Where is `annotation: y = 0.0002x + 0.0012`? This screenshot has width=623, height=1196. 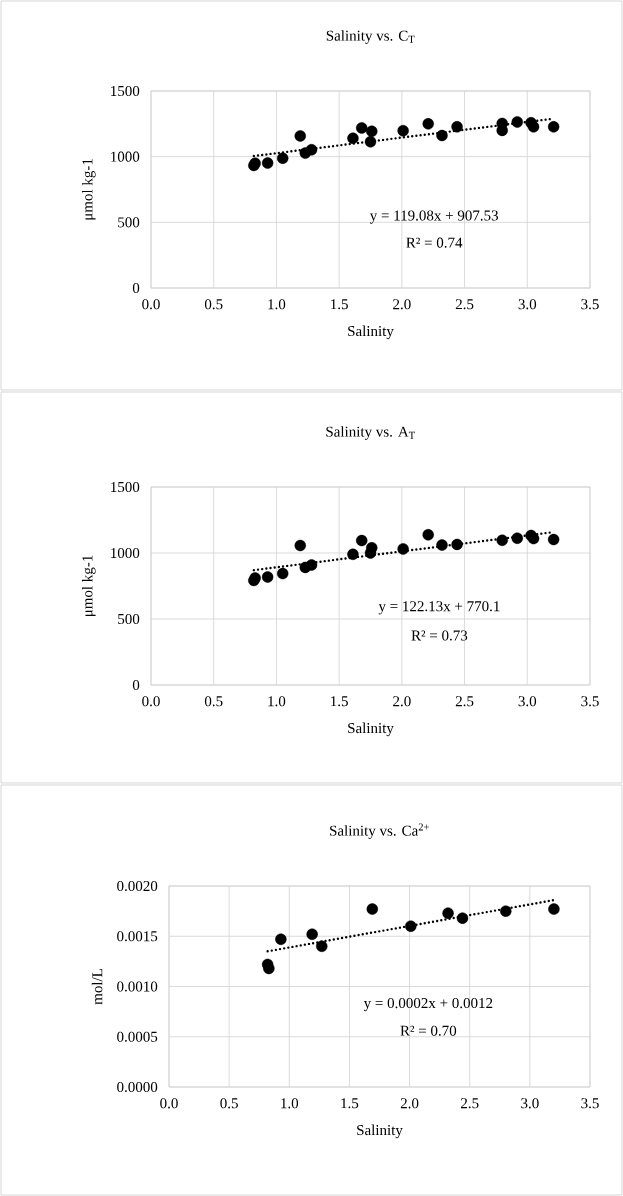 annotation: y = 0.0002x + 0.0012 is located at coordinates (428, 1004).